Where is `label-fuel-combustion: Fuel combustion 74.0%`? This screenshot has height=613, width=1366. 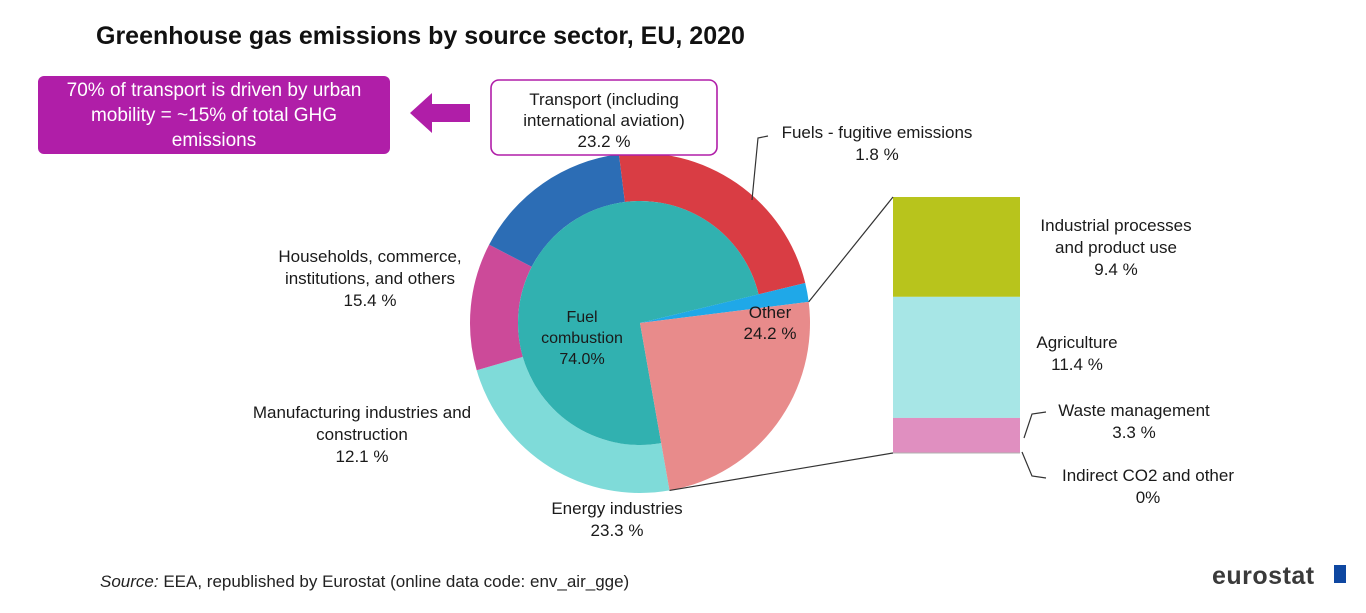
label-fuel-combustion: Fuel combustion 74.0% is located at coordinates (582, 338).